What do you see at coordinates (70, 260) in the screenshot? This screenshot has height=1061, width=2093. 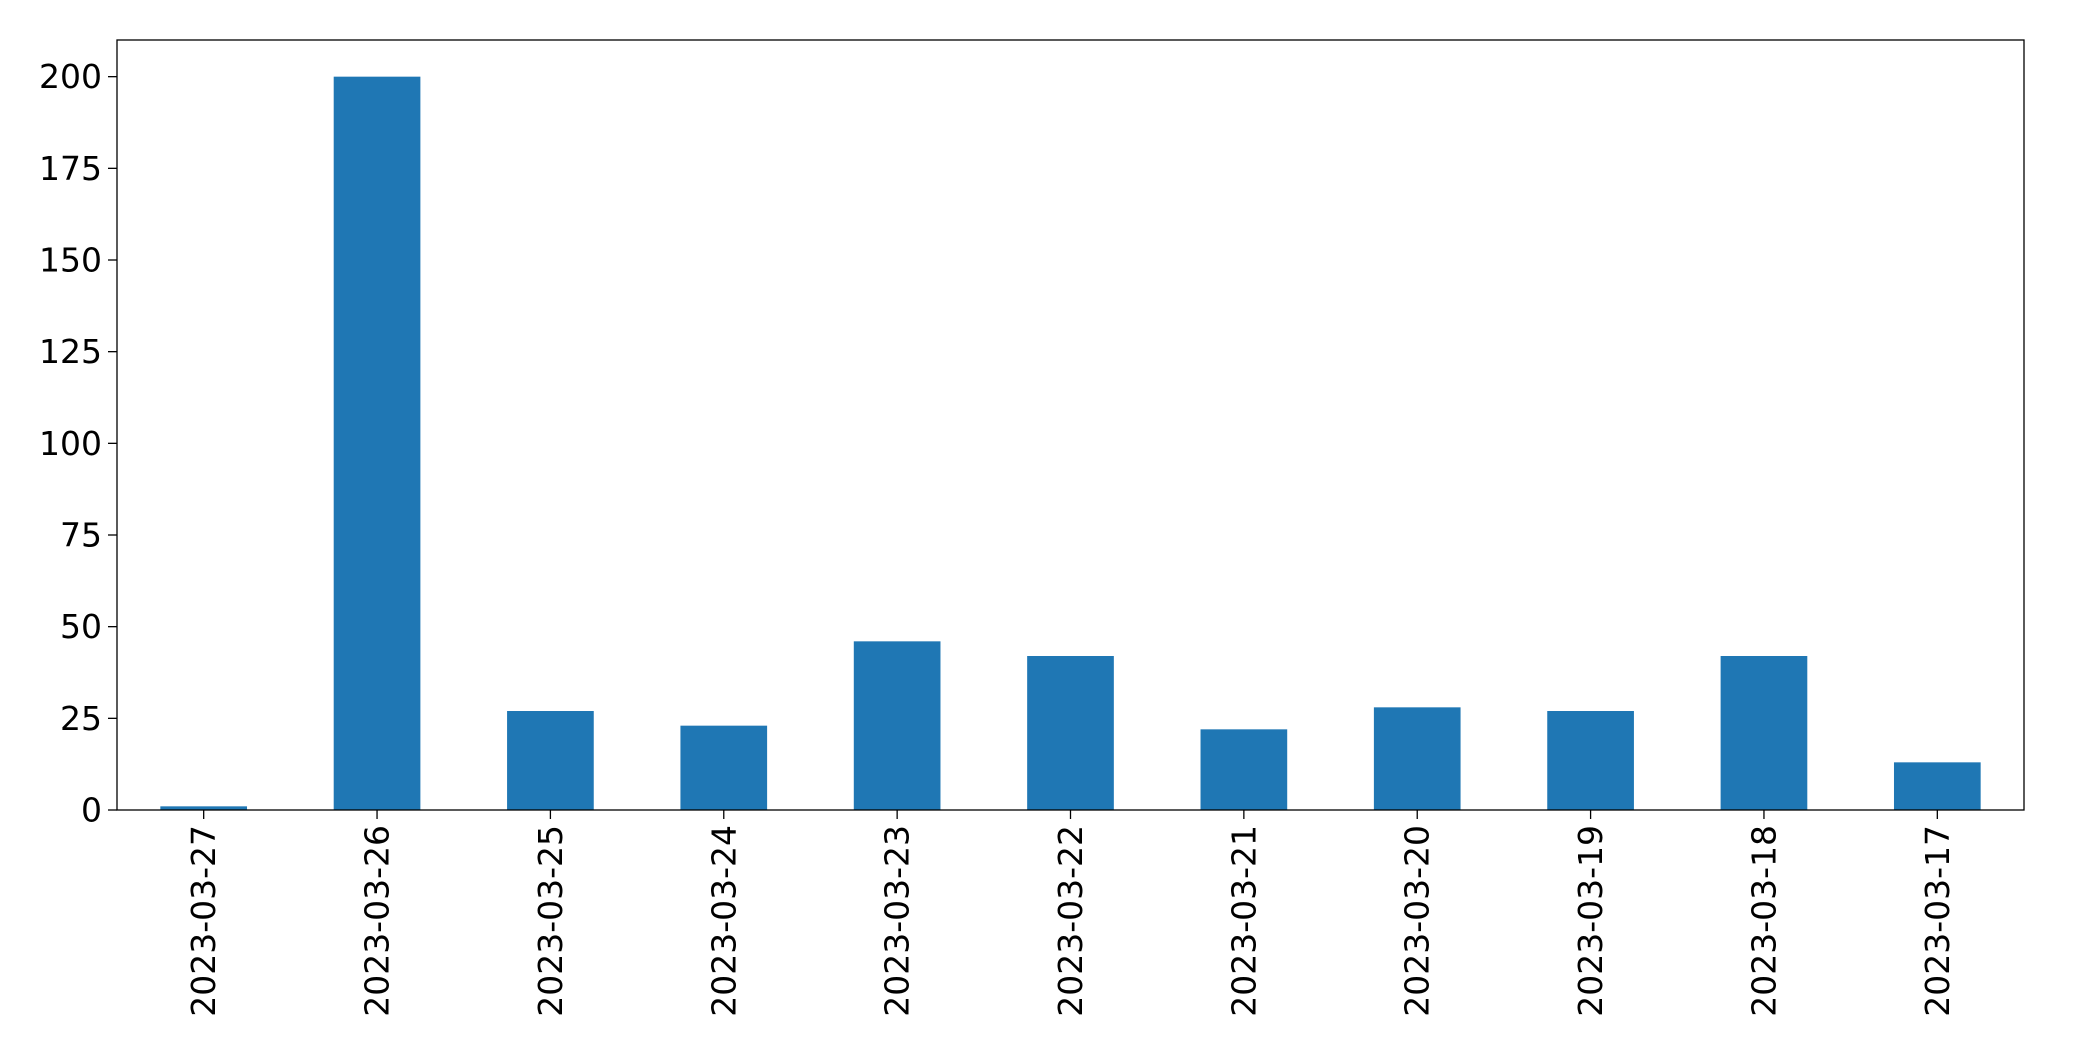 I see `y-tick-label: 150` at bounding box center [70, 260].